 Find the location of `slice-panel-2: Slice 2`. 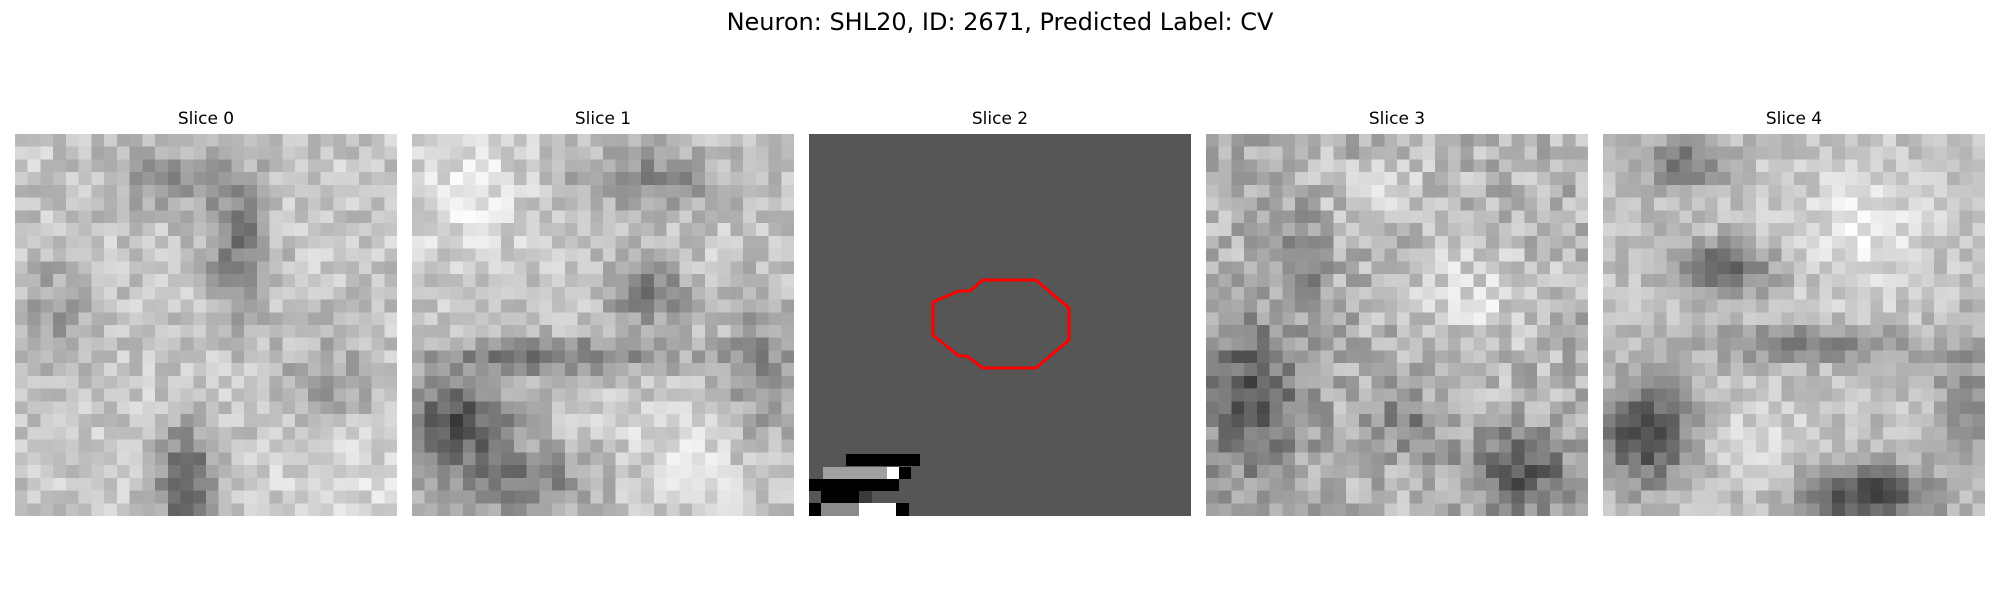

slice-panel-2: Slice 2 is located at coordinates (1000, 313).